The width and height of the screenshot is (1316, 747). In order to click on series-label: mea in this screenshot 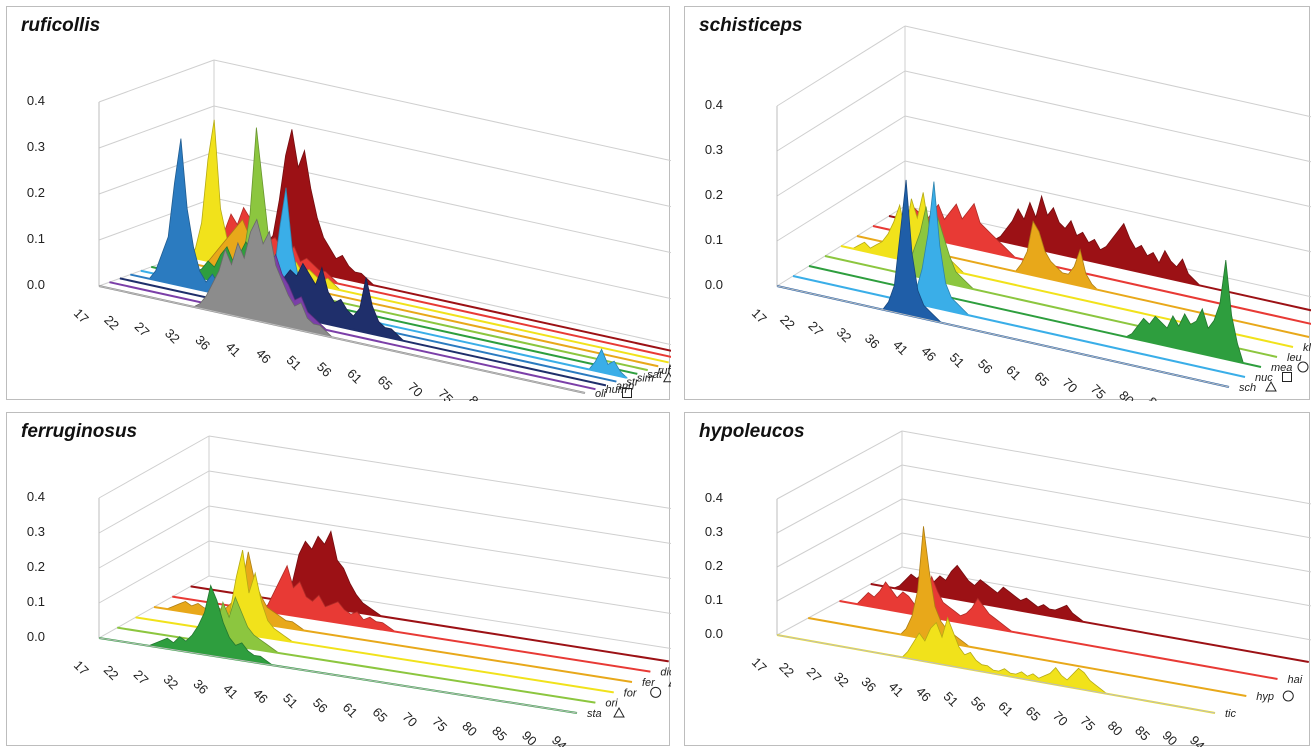, I will do `click(1281, 368)`.